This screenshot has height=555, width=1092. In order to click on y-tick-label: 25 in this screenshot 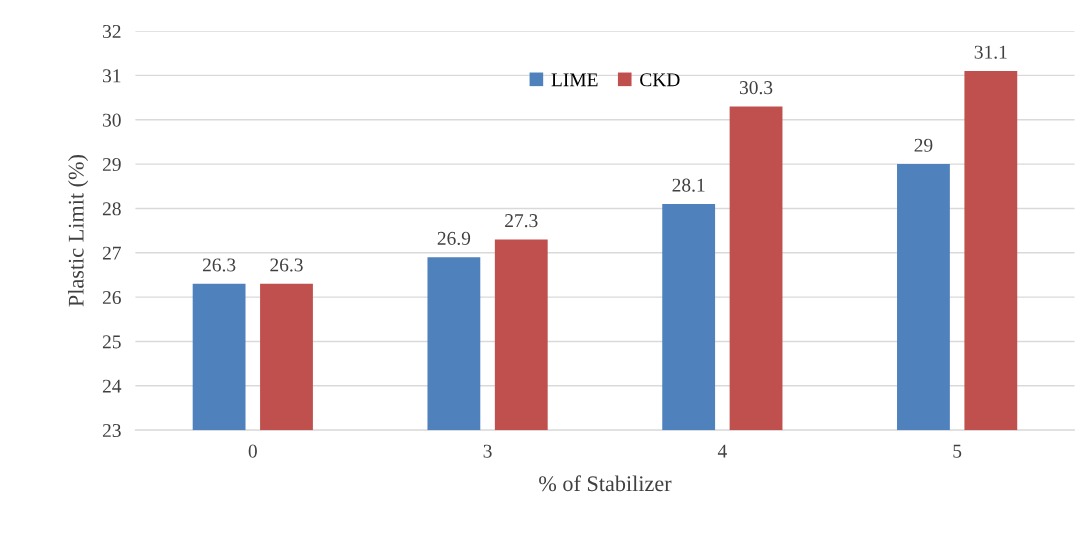, I will do `click(111, 342)`.